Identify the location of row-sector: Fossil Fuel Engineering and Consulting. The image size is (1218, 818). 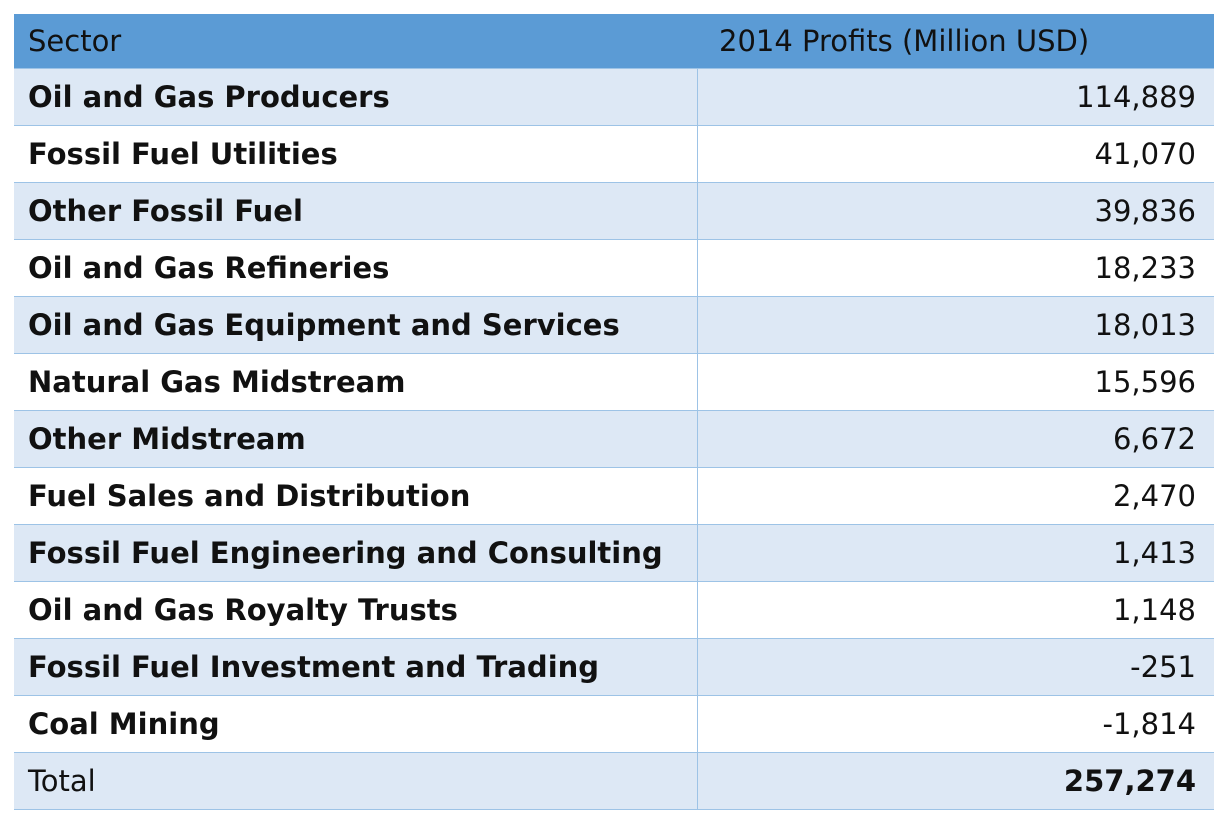
(356, 553).